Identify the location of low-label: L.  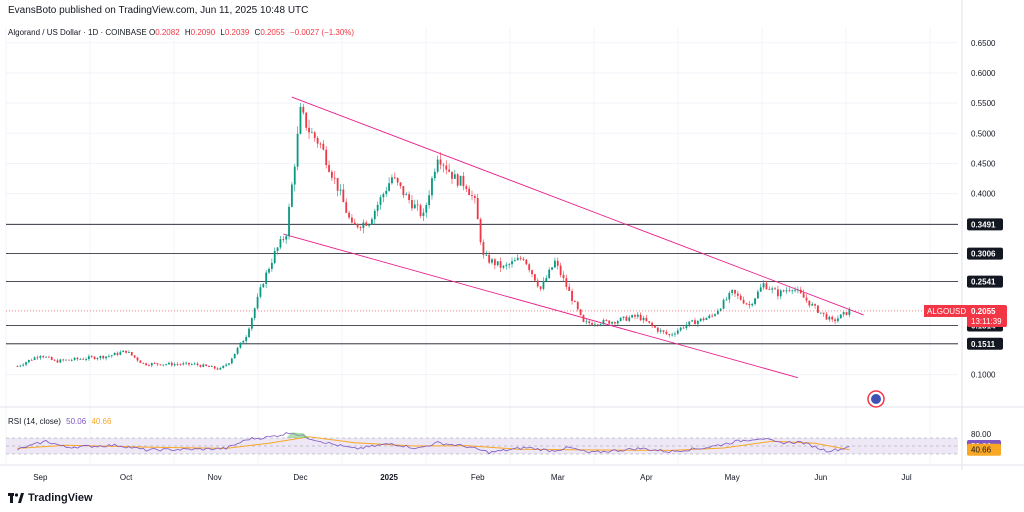
(222, 32).